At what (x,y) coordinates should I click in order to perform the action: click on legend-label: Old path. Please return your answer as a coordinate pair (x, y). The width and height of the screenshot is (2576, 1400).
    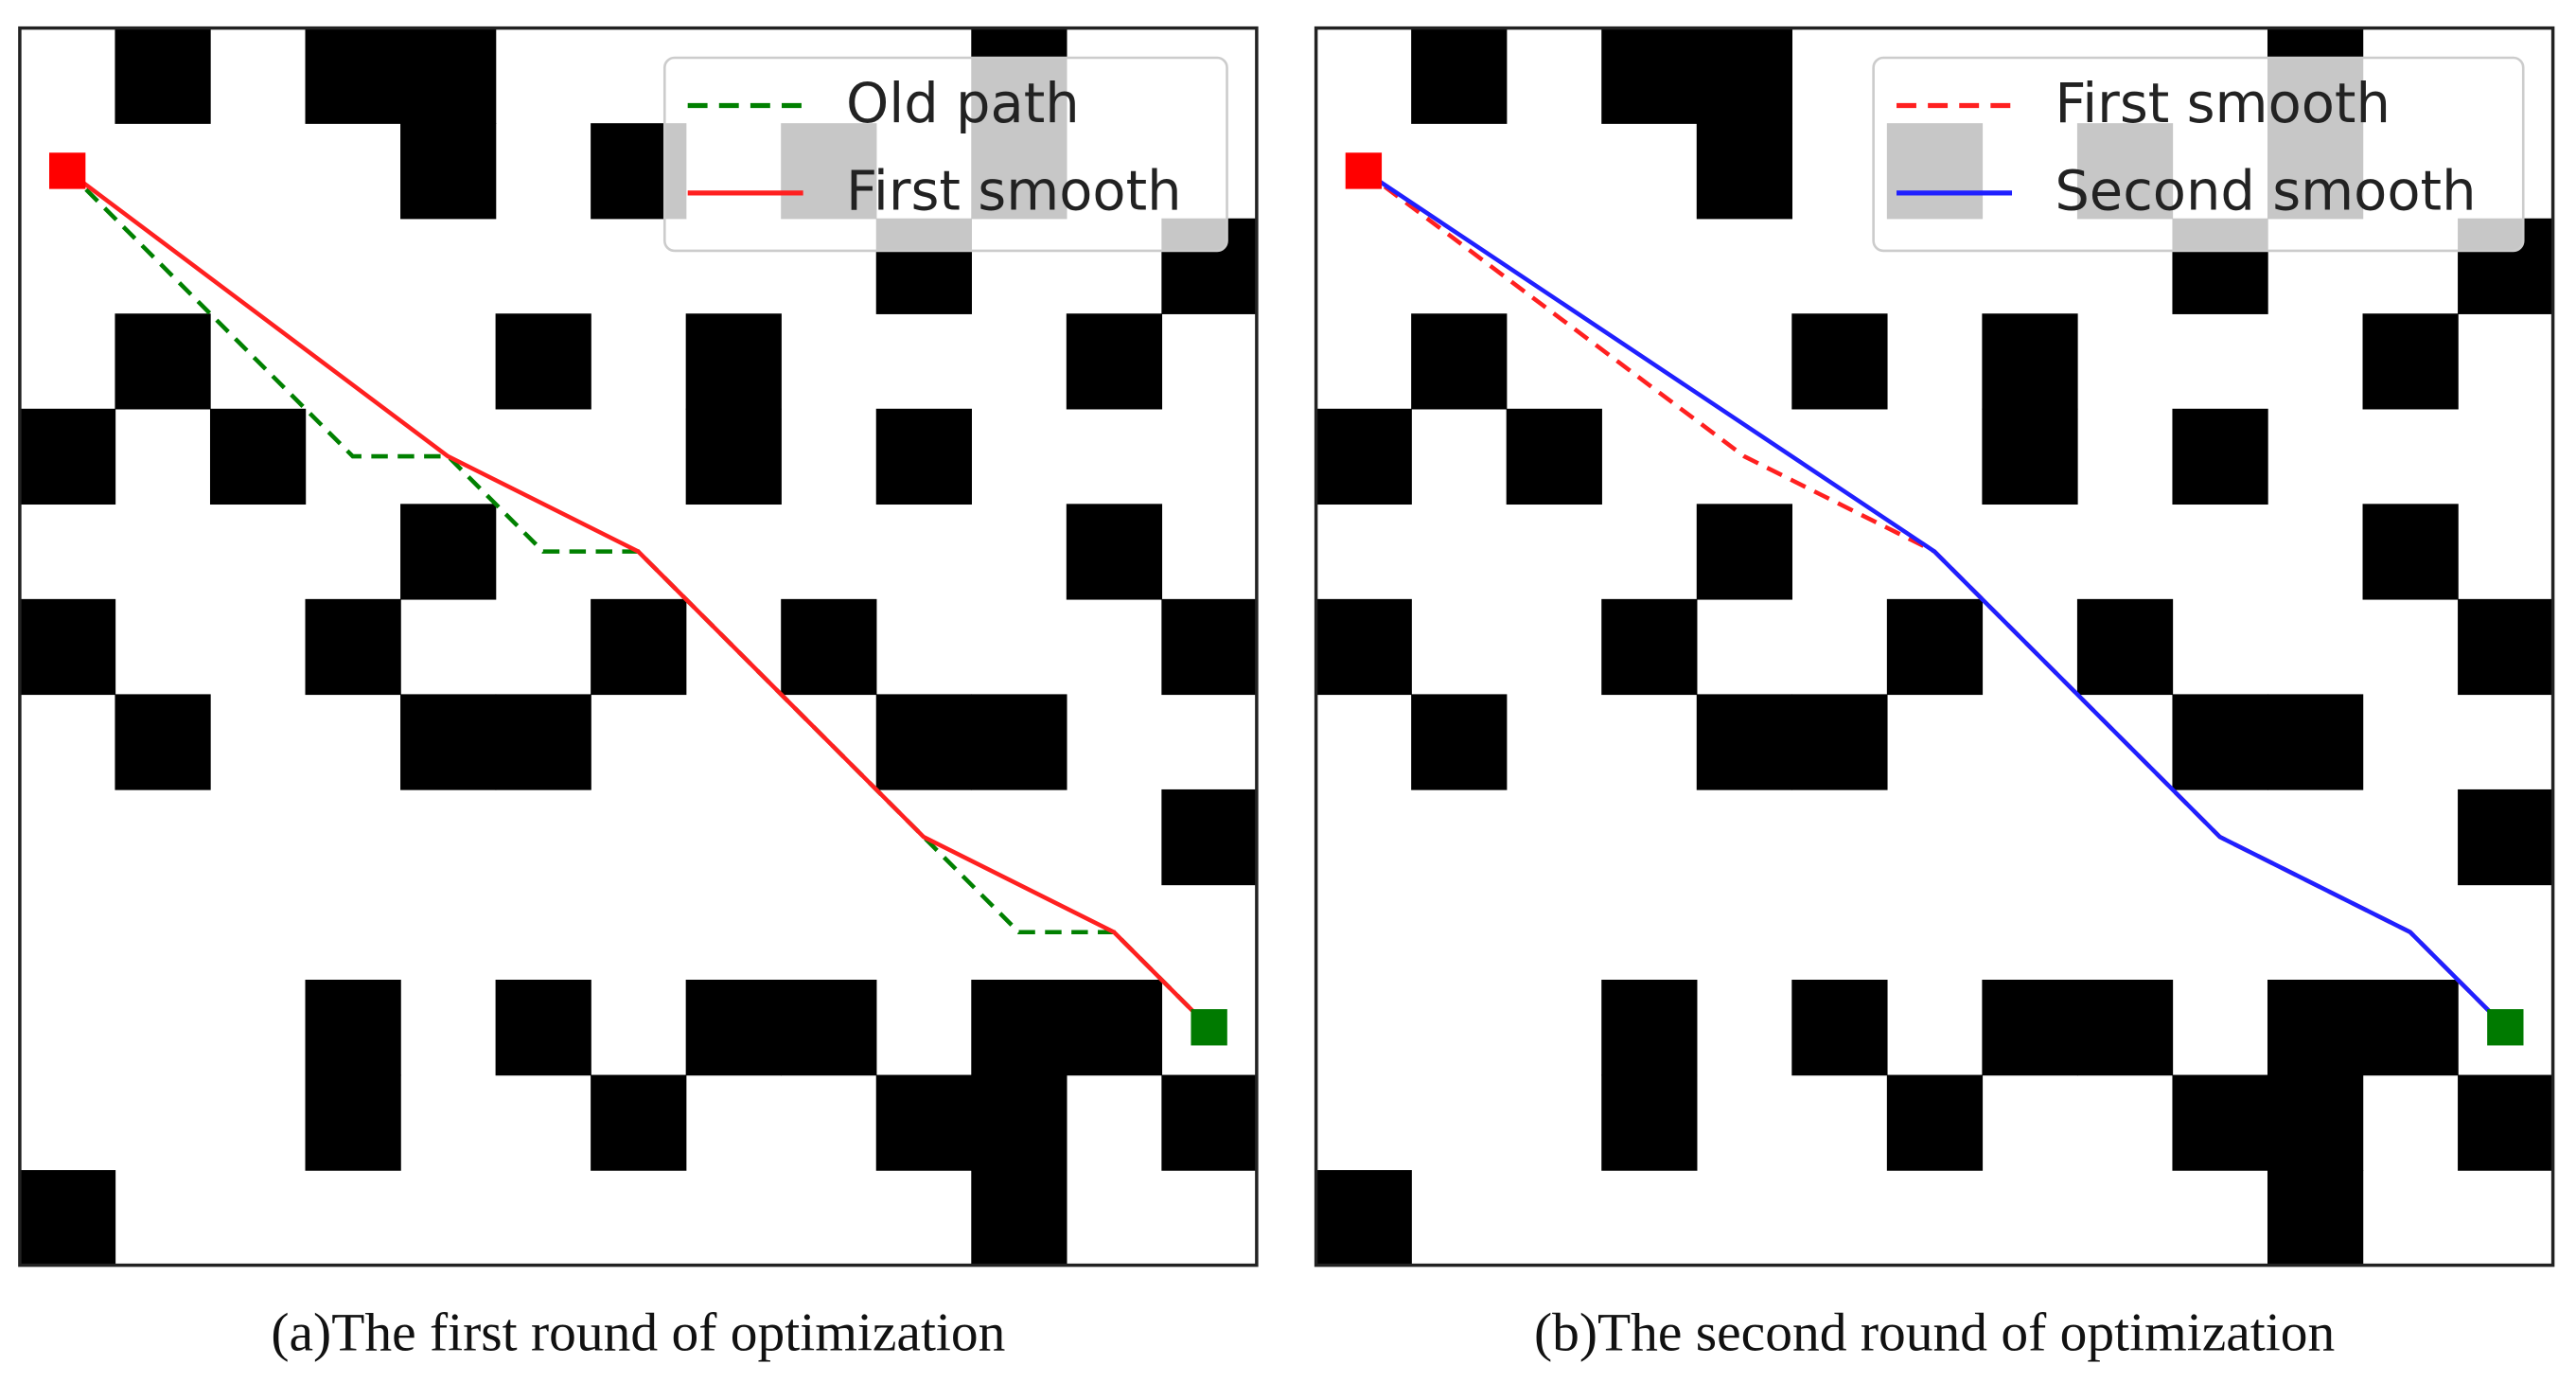
    Looking at the image, I should click on (963, 103).